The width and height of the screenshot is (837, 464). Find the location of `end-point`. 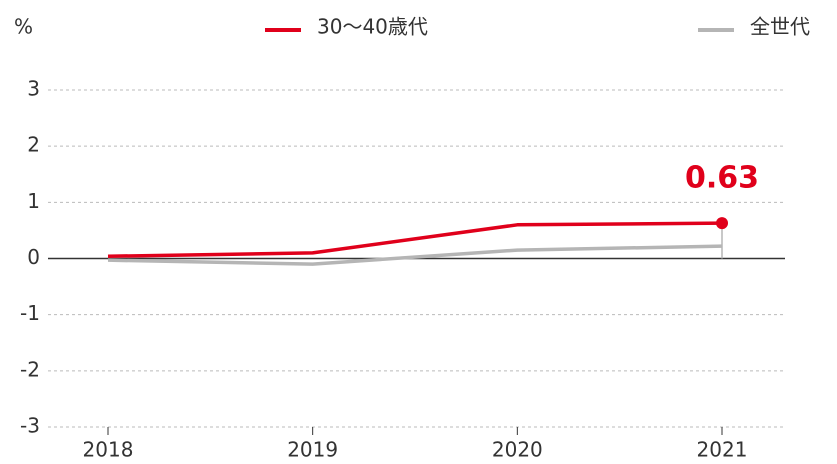

end-point is located at coordinates (722, 223).